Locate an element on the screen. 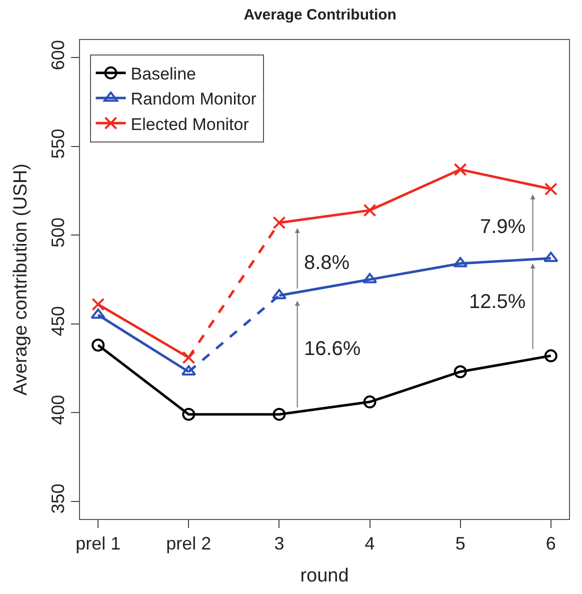 Image resolution: width=582 pixels, height=594 pixels. y-tick-label: 350 is located at coordinates (58, 499).